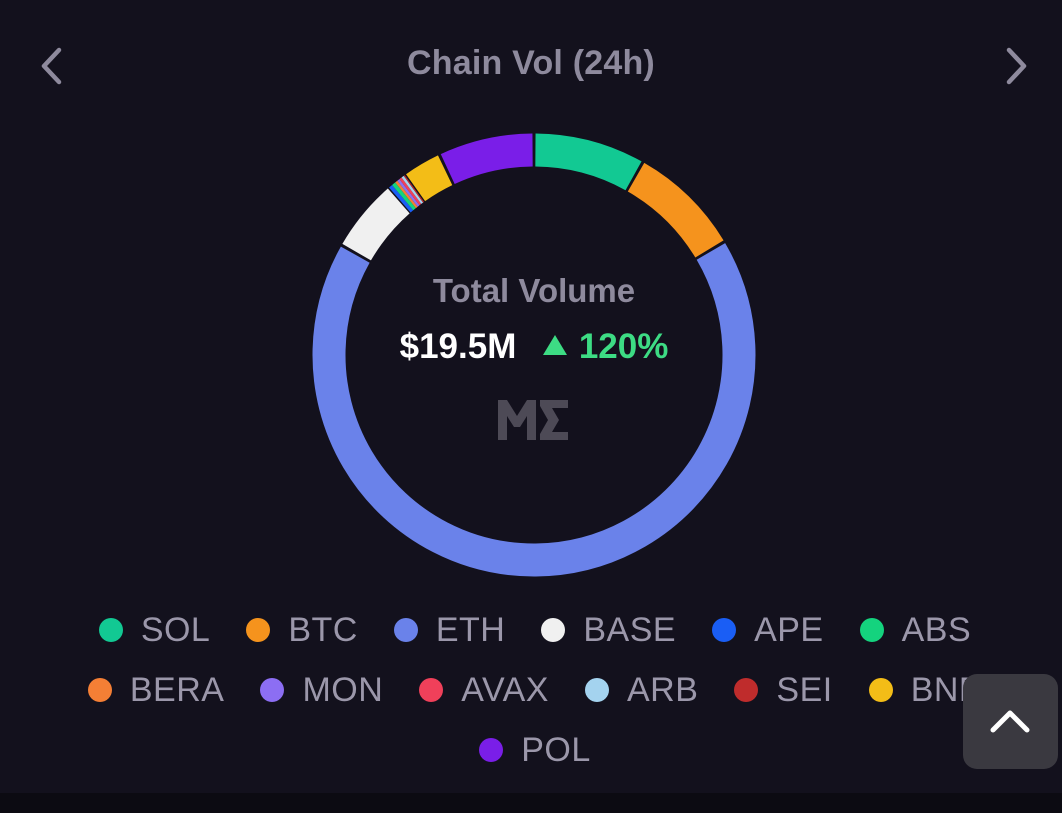 The width and height of the screenshot is (1062, 813). Describe the element at coordinates (623, 346) in the screenshot. I see `volume-change-value: 120%` at that location.